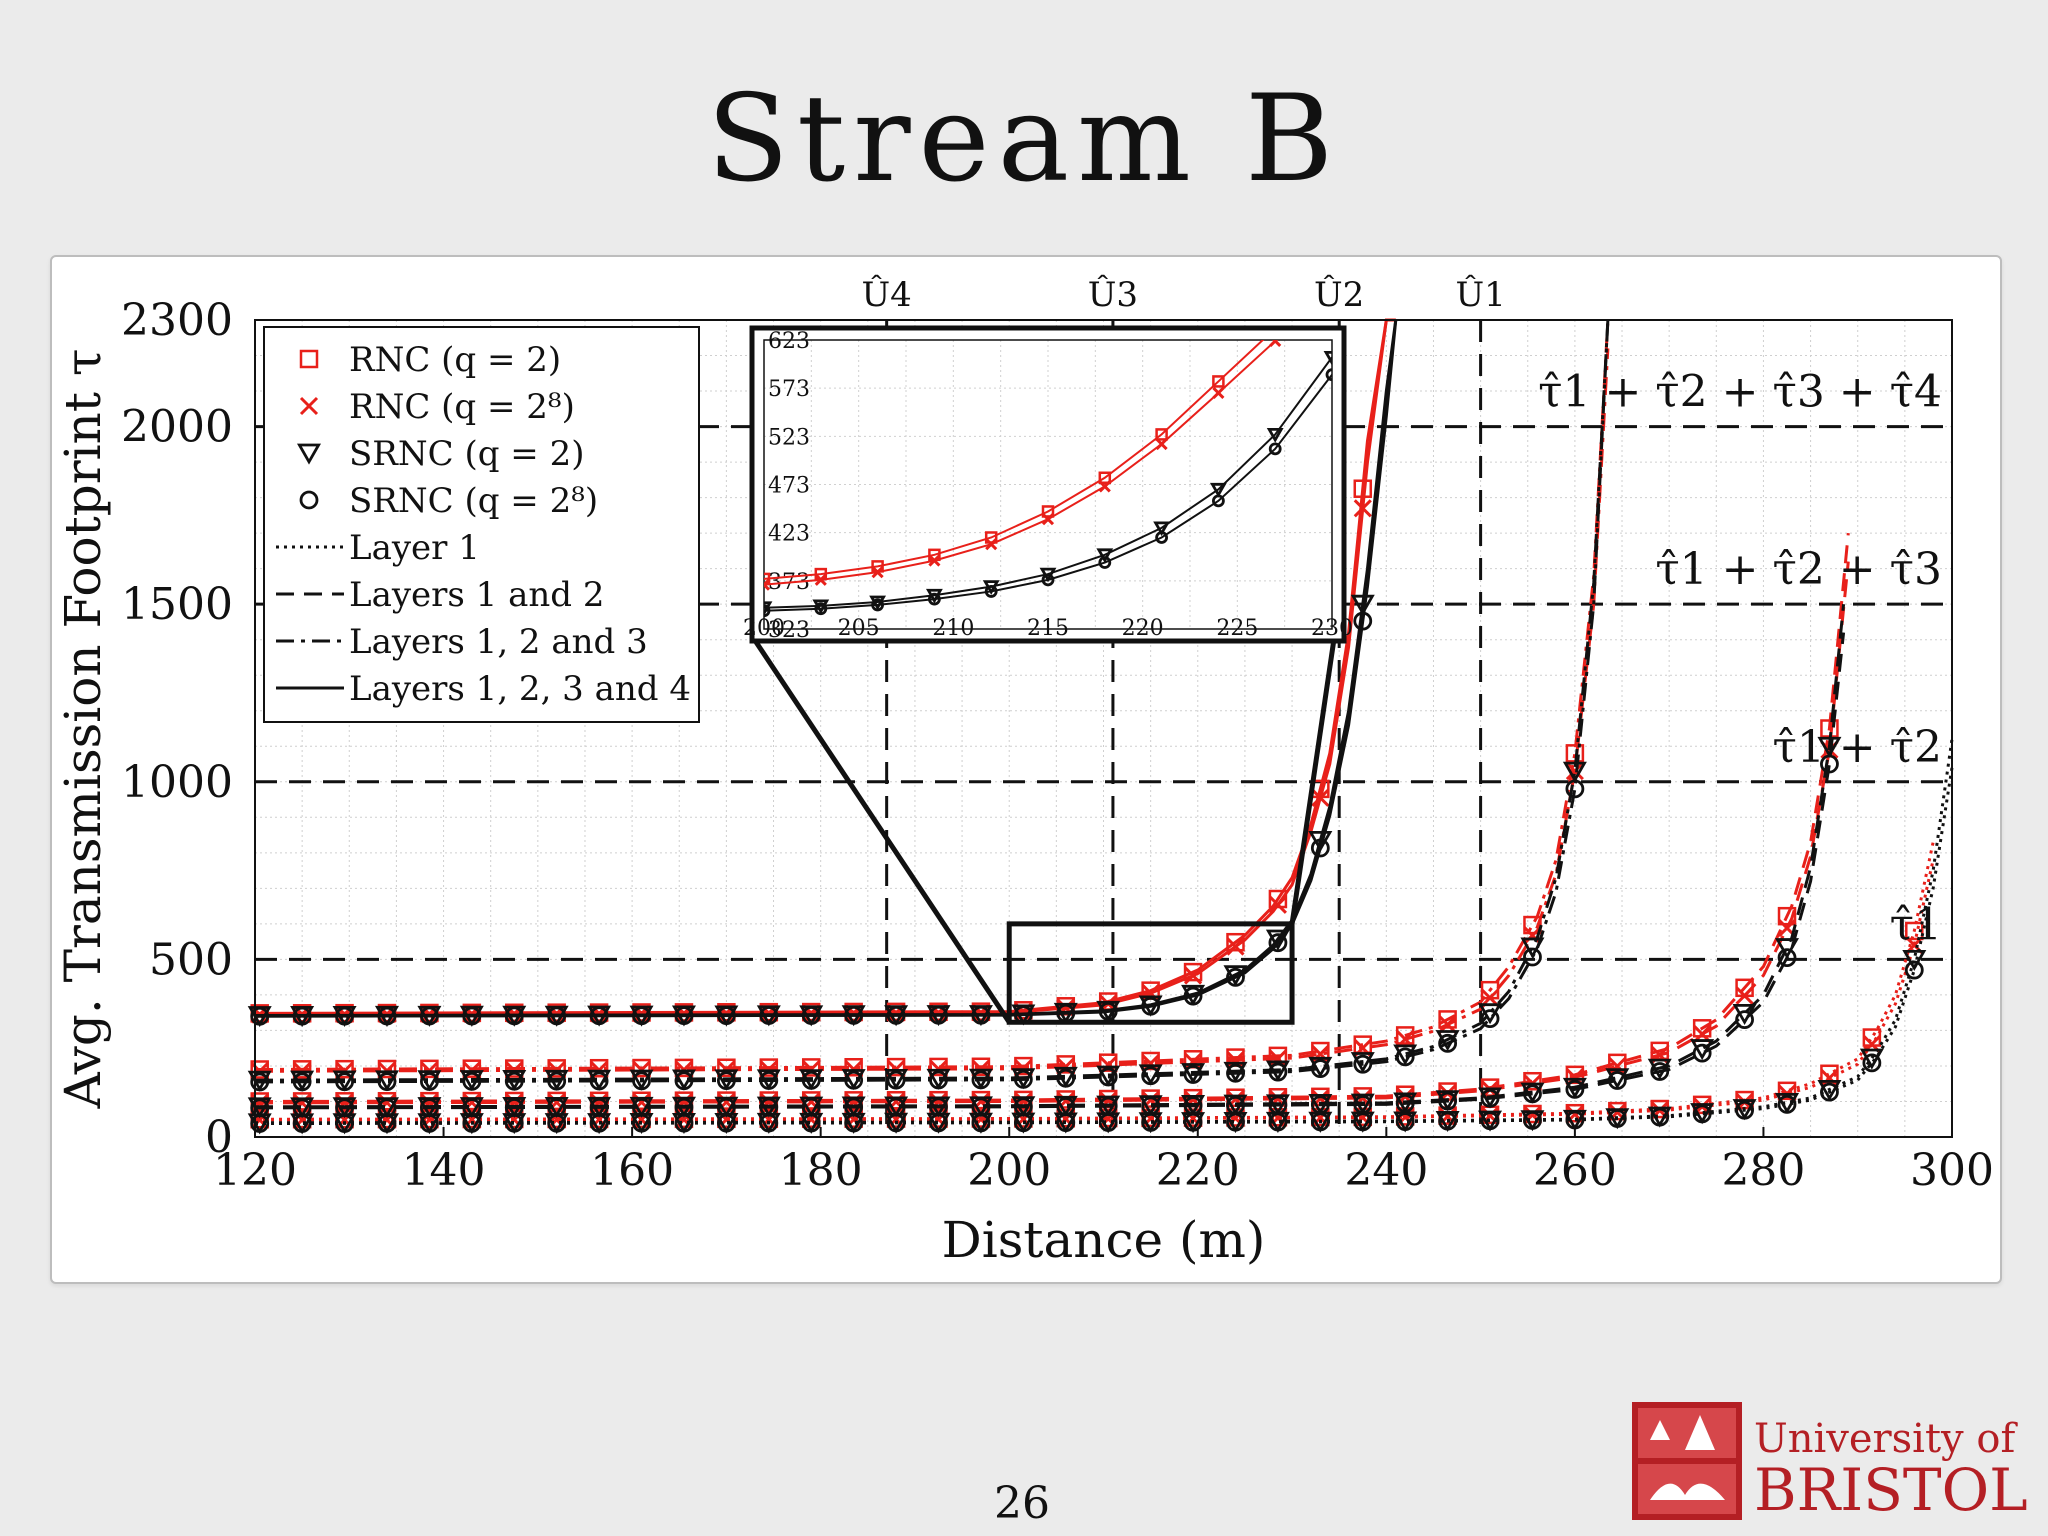 The image size is (2048, 1536). I want to click on inset-y-tick-label: 323, so click(789, 630).